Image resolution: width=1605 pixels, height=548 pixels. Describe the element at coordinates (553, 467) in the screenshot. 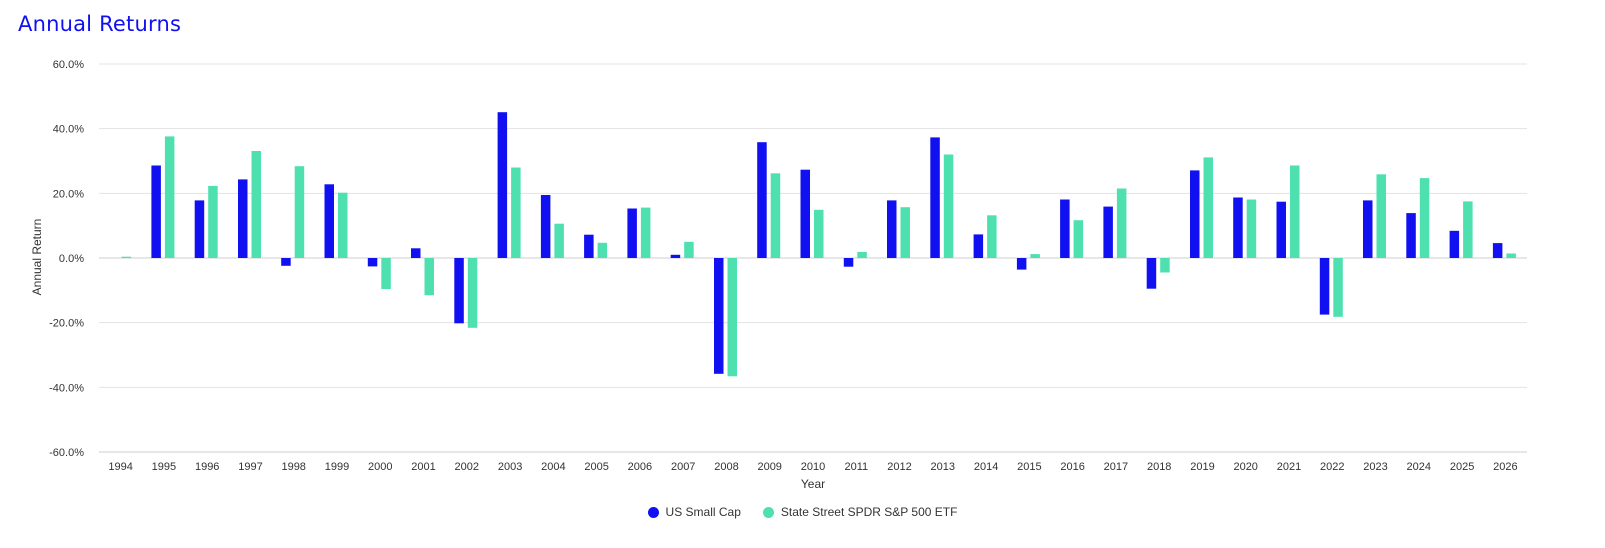

I see `x-tick-label: 2004` at that location.